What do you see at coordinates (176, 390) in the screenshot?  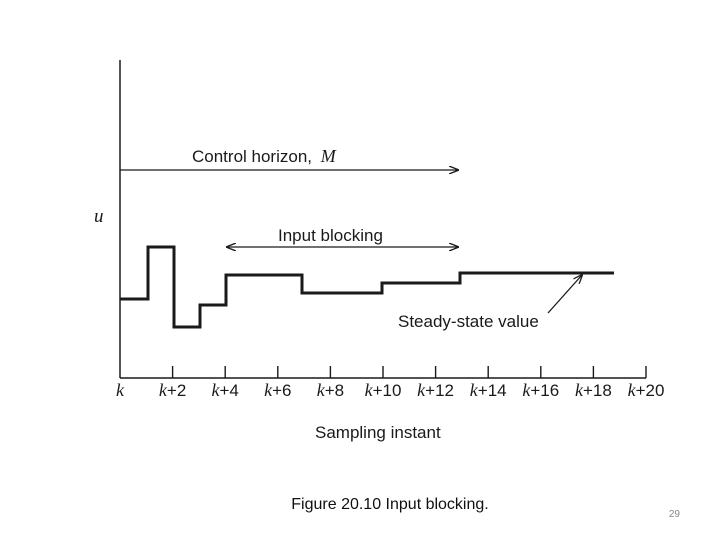 I see `x-tick-label-offset: +2` at bounding box center [176, 390].